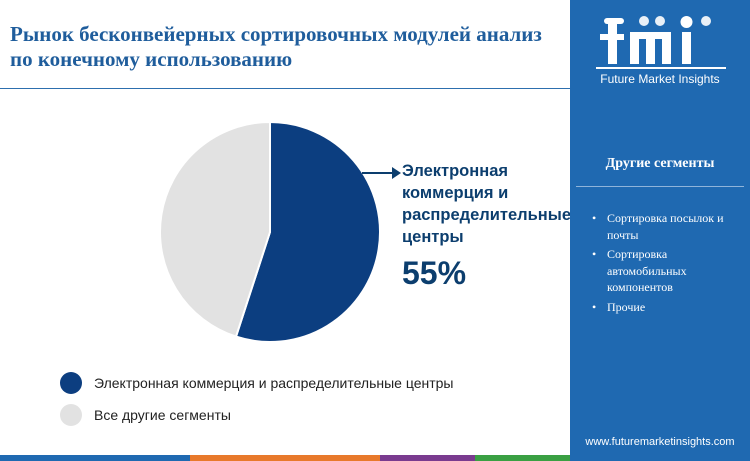 Image resolution: width=750 pixels, height=461 pixels. Describe the element at coordinates (660, 186) in the screenshot. I see `sidebar-divider` at that location.